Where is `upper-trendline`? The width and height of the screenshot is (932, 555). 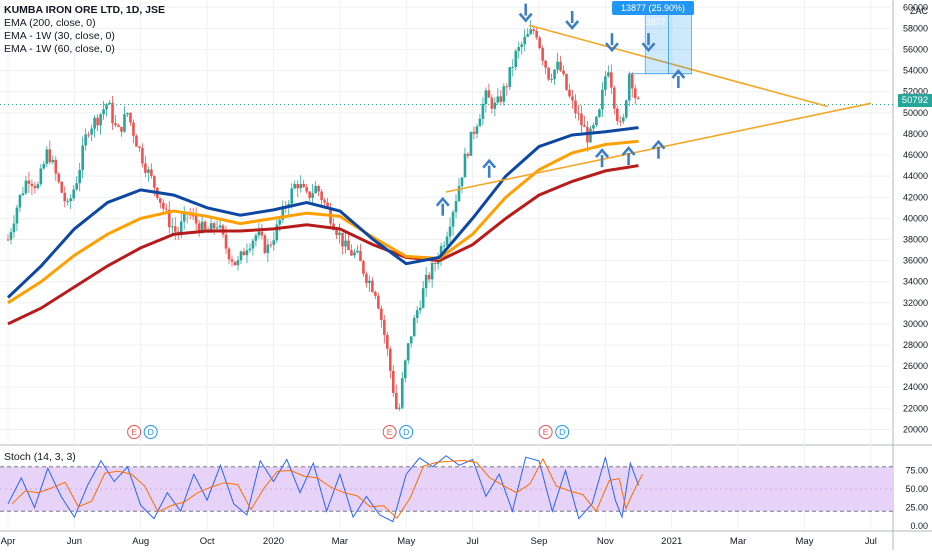
upper-trendline is located at coordinates (678, 66).